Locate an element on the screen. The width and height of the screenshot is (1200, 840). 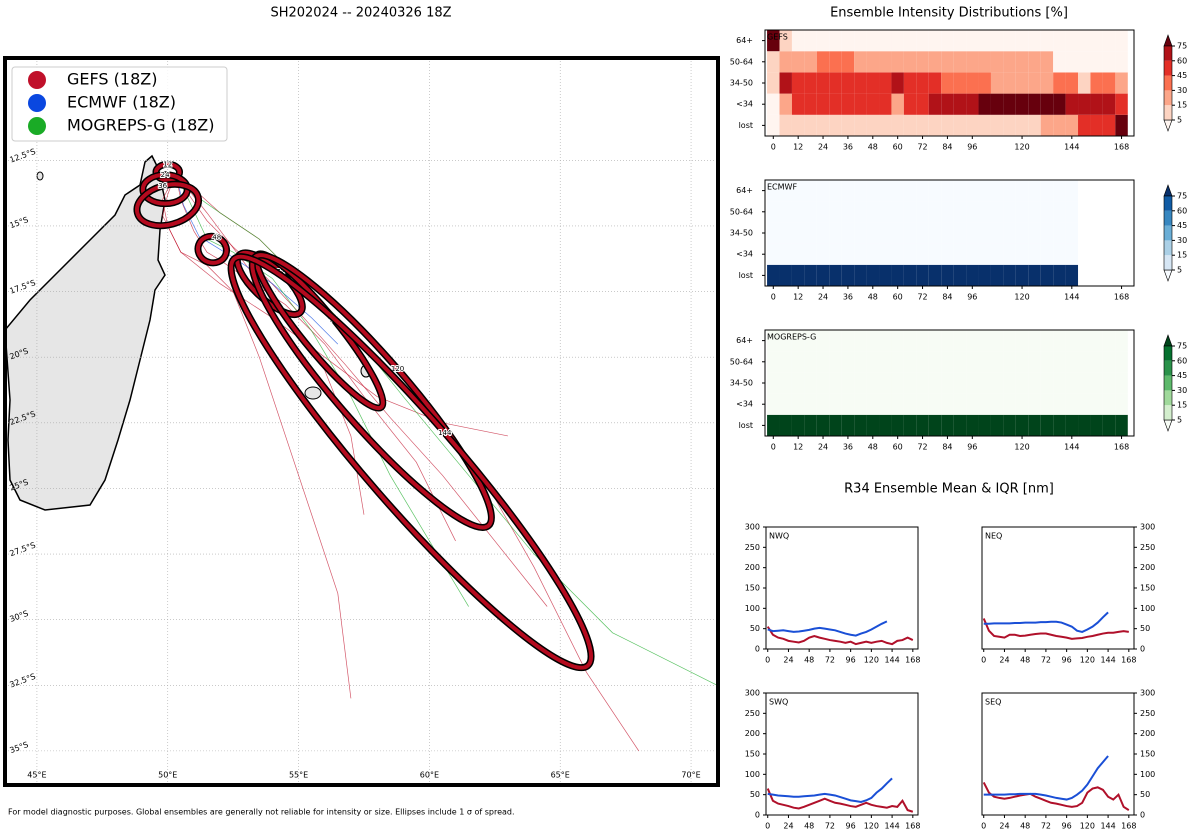
x-tick-label: 65°E is located at coordinates (560, 775).